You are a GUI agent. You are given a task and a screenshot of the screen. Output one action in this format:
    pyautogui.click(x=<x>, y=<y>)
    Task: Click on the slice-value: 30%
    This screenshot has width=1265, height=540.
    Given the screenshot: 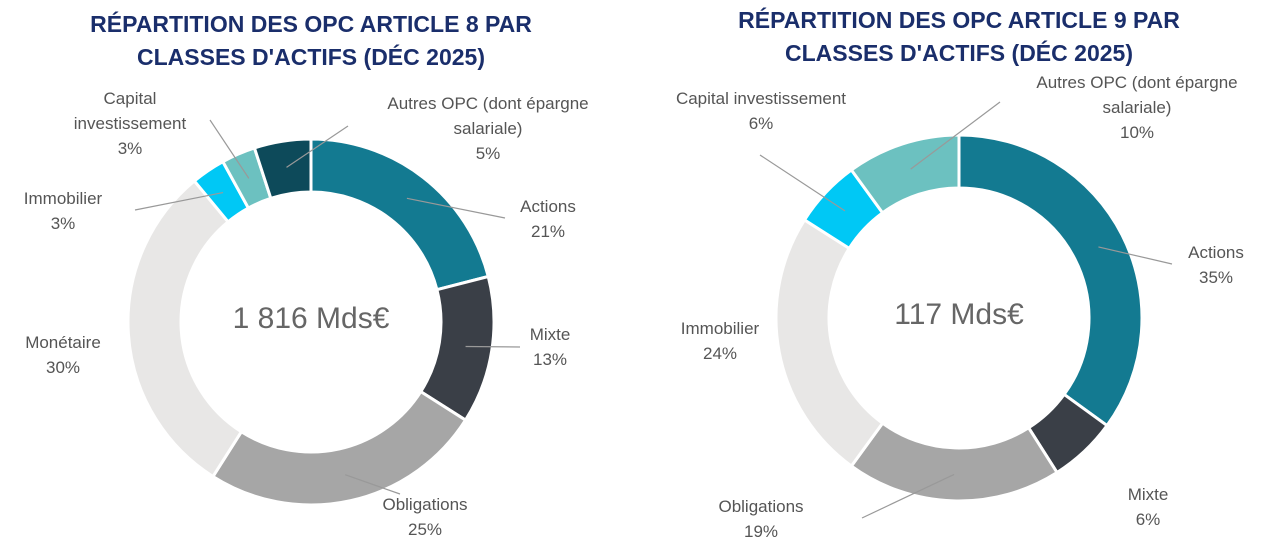 What is the action you would take?
    pyautogui.click(x=63, y=367)
    